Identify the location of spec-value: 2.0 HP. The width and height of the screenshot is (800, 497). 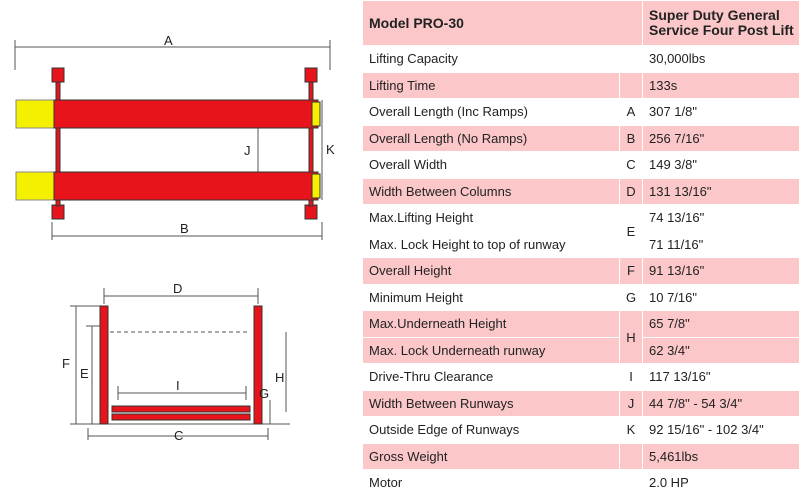
(721, 483).